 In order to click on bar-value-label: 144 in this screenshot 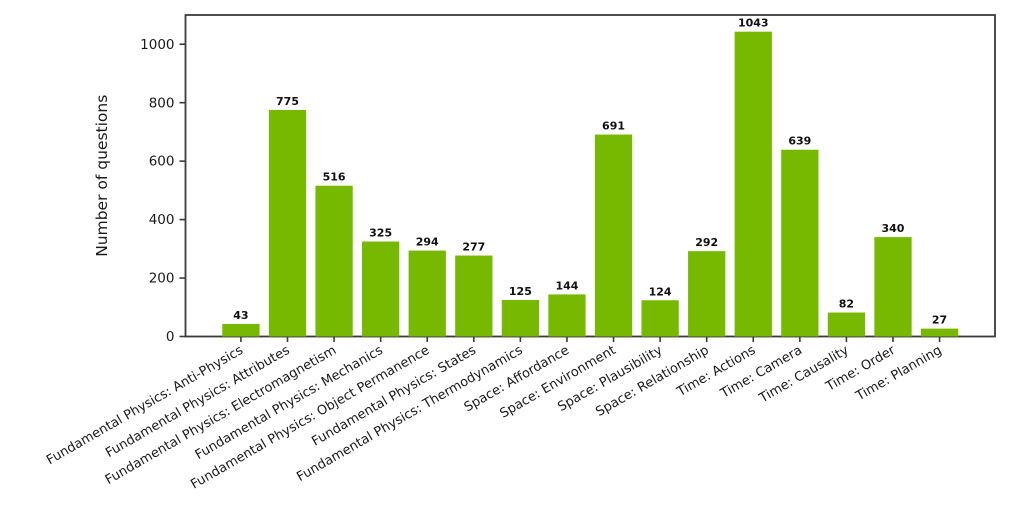, I will do `click(566, 285)`.